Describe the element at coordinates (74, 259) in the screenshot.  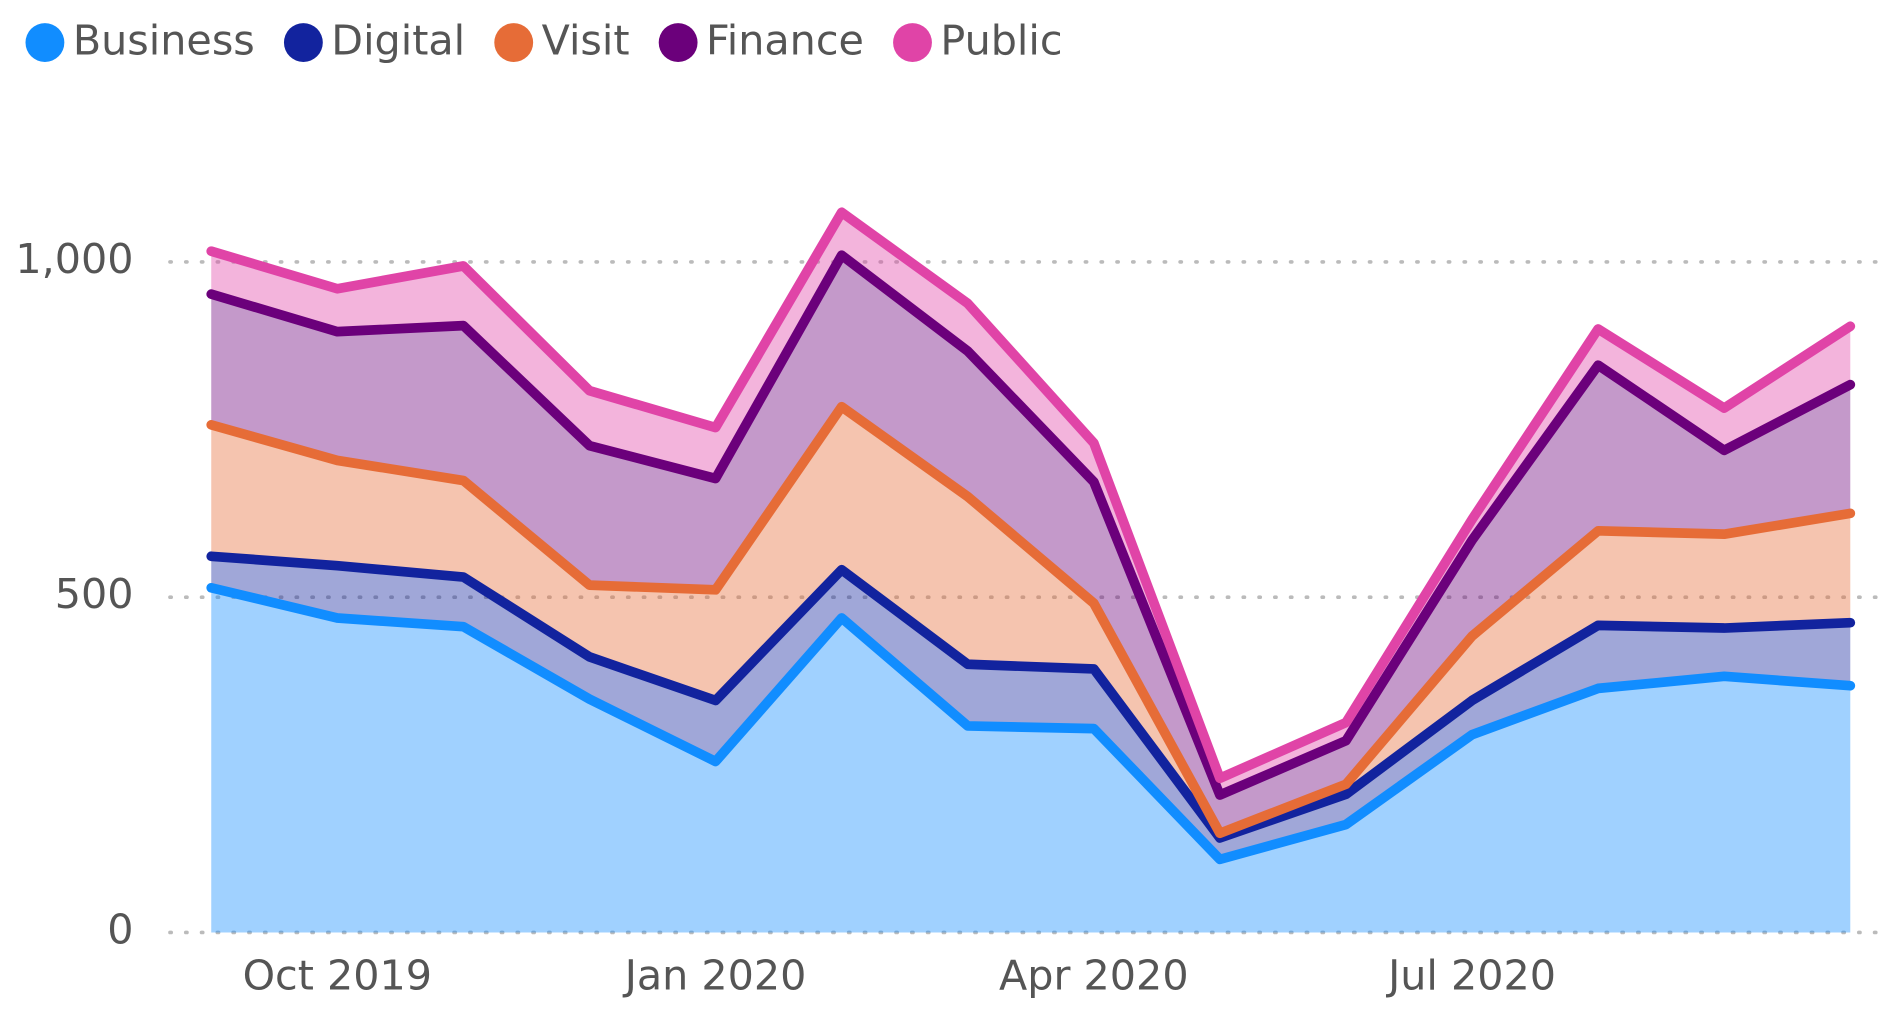
I see `y-tick-label: 1,000` at that location.